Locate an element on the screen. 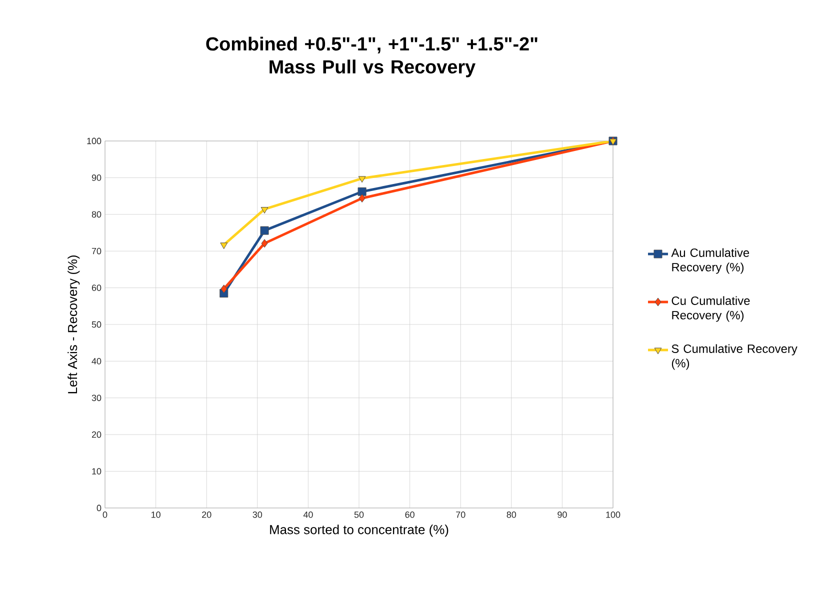 Image resolution: width=819 pixels, height=594 pixels. x-tick-label: 40 is located at coordinates (308, 515).